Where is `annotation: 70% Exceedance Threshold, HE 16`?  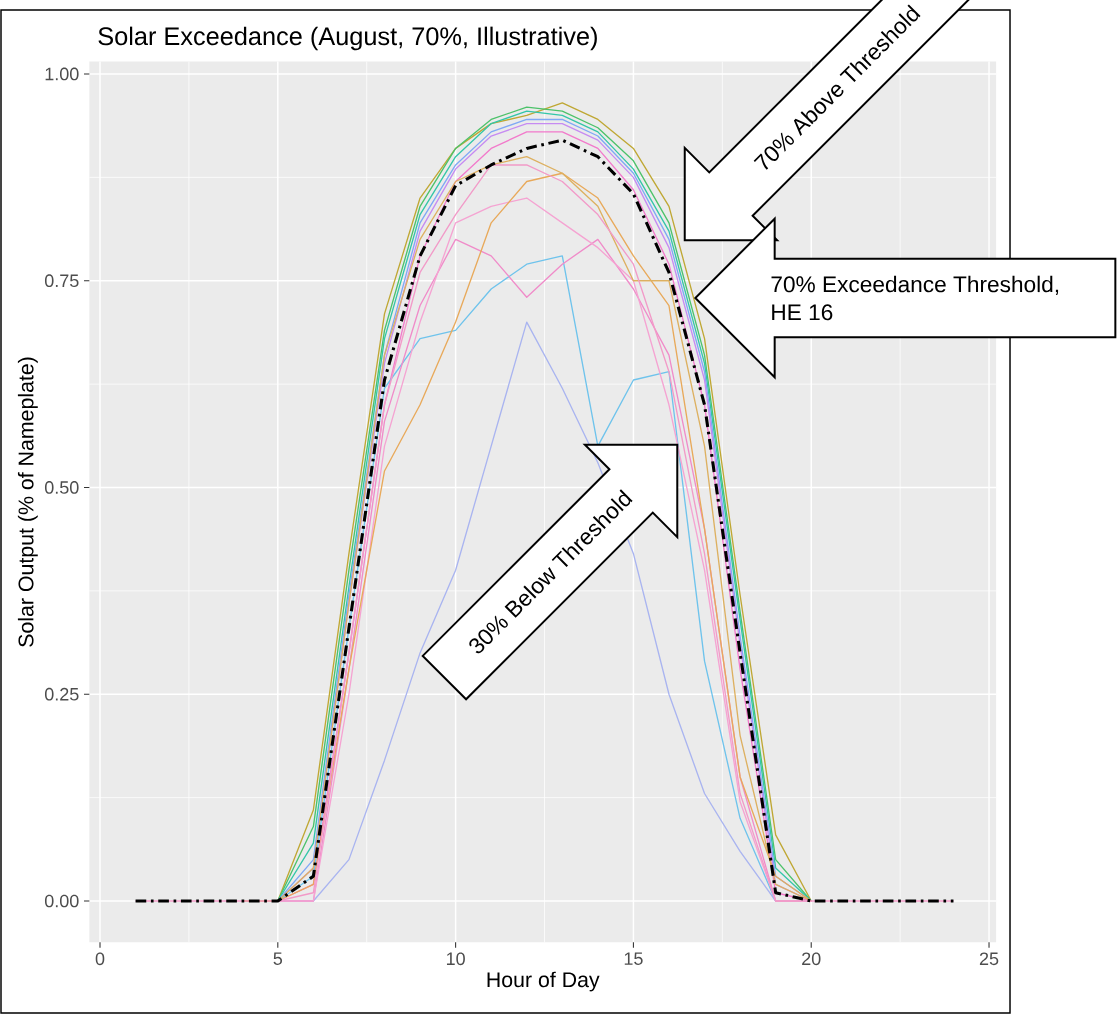 annotation: 70% Exceedance Threshold, HE 16 is located at coordinates (915, 298).